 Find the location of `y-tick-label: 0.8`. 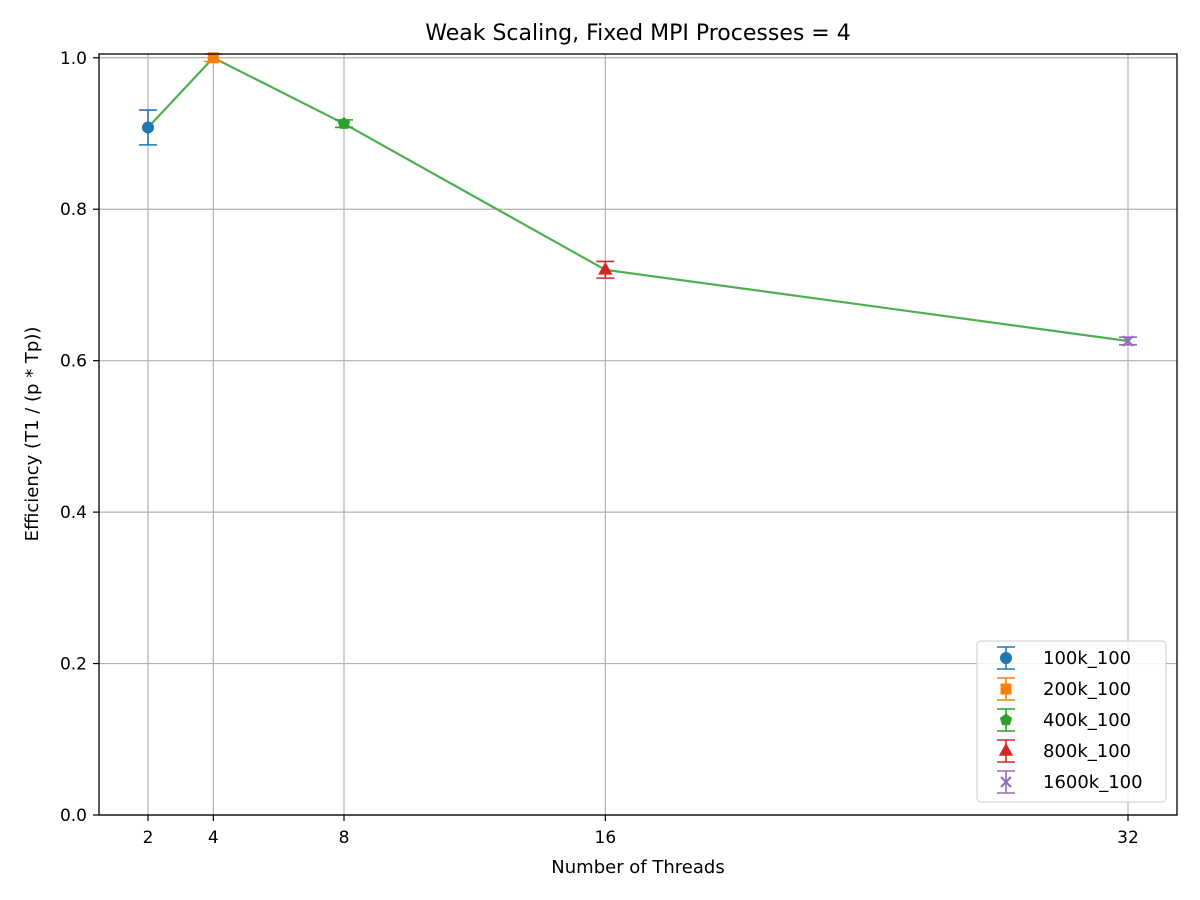

y-tick-label: 0.8 is located at coordinates (73, 210).